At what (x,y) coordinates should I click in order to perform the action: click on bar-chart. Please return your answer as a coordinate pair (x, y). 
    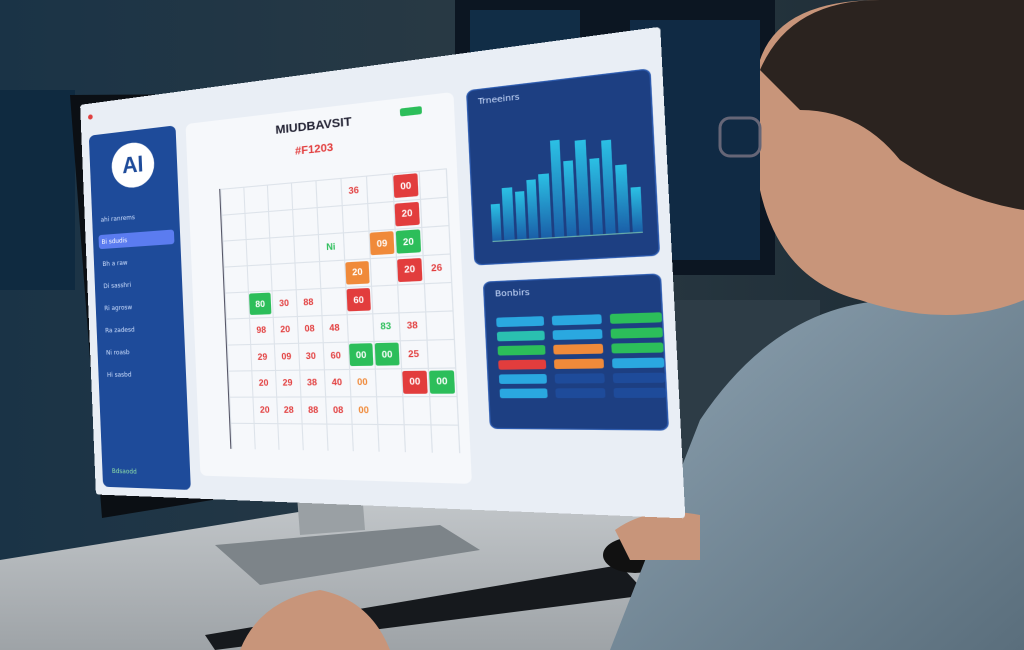
    Looking at the image, I should click on (565, 181).